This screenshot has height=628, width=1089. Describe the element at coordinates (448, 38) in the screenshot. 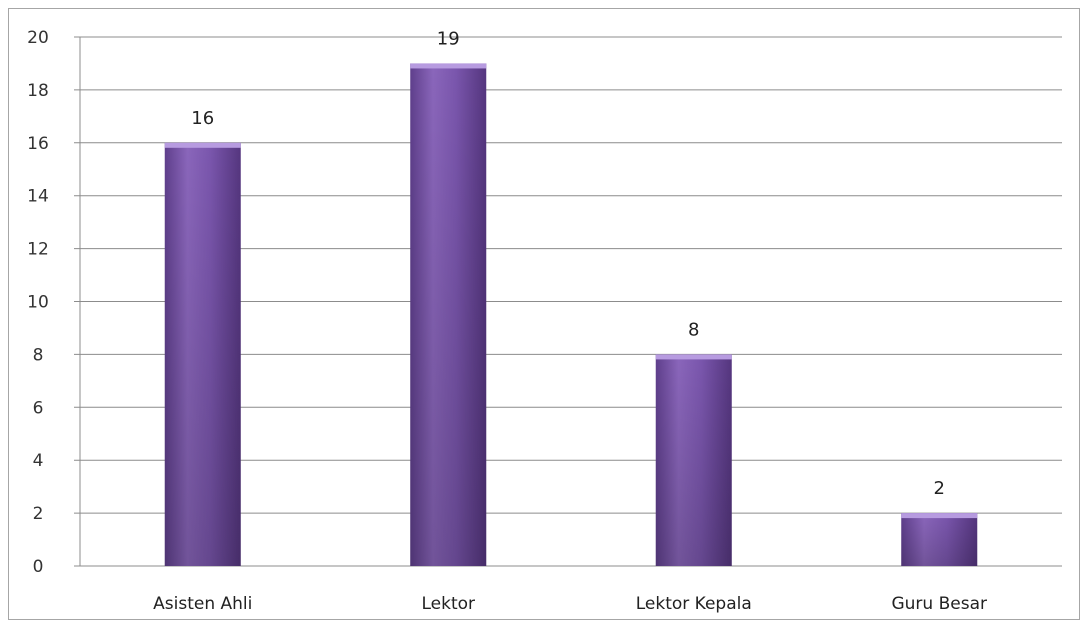

I see `data-label: 19` at that location.